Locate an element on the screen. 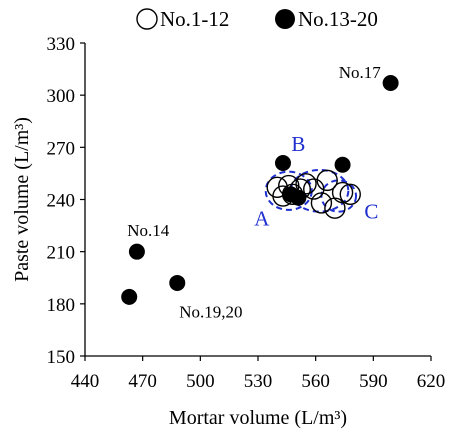 The image size is (474, 438). x-tick-label: 500 is located at coordinates (200, 381).